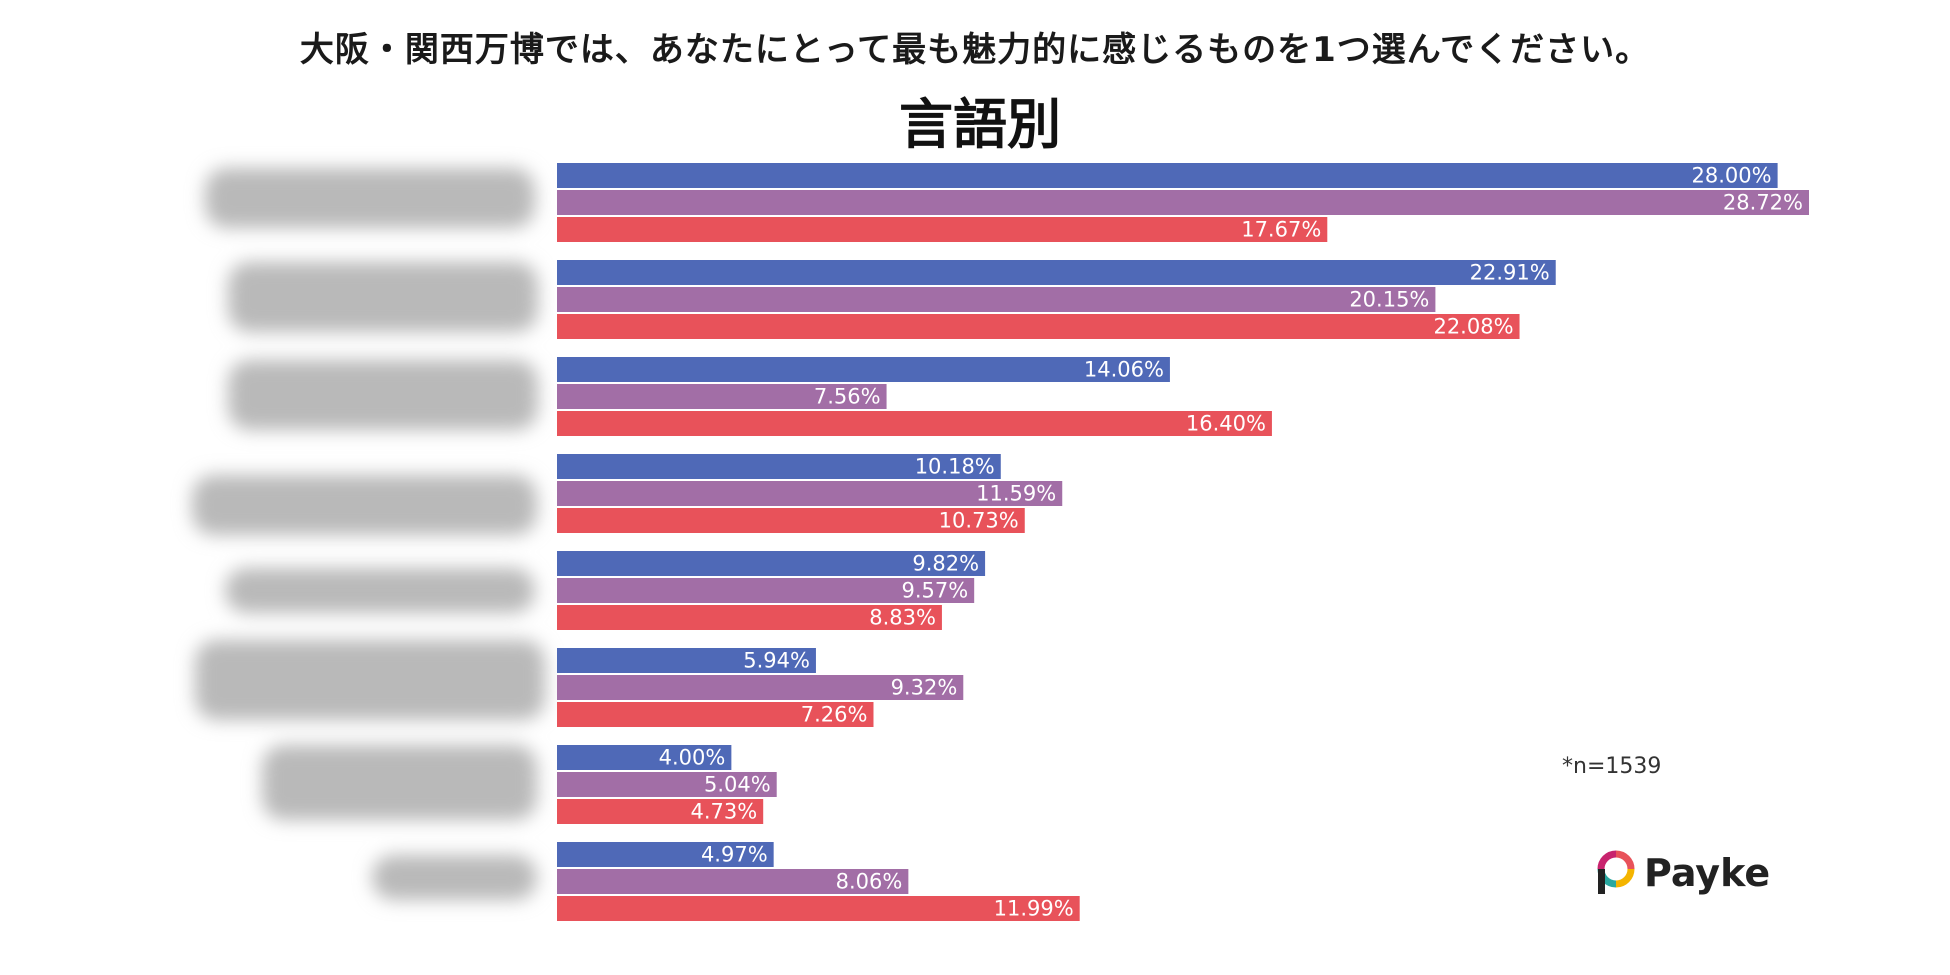 Image resolution: width=1950 pixels, height=975 pixels. Describe the element at coordinates (1732, 176) in the screenshot. I see `data-label-category-1-series-1: 28.00%` at that location.